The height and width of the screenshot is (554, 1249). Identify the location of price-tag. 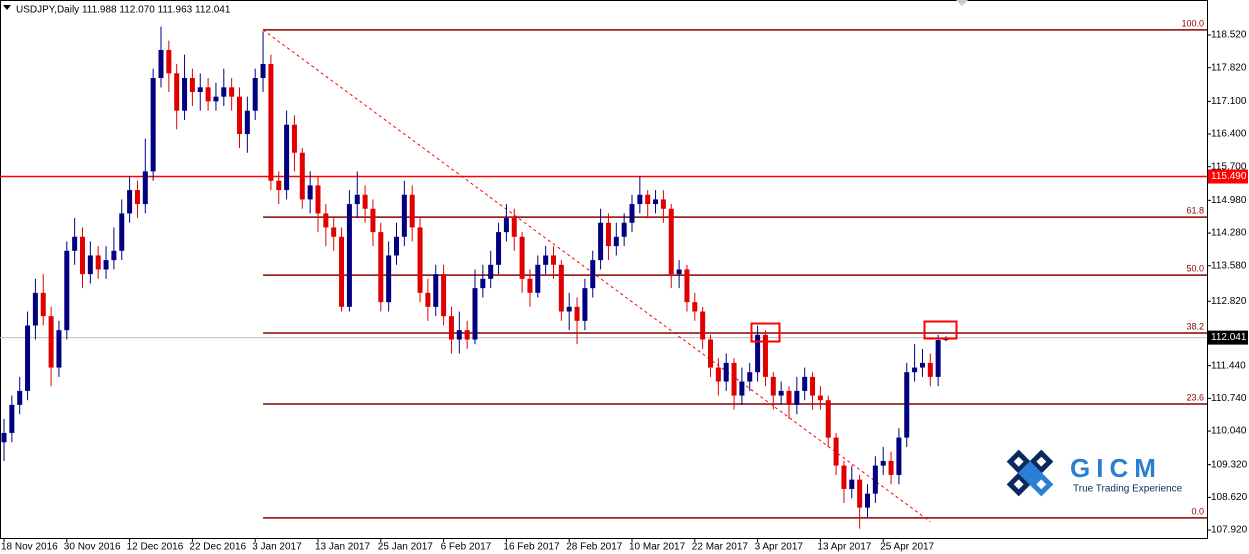
(1228, 176).